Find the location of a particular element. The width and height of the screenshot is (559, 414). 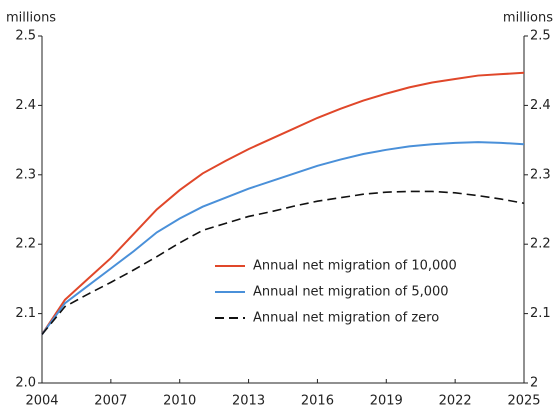

y-axis-label: millions is located at coordinates (31, 18).